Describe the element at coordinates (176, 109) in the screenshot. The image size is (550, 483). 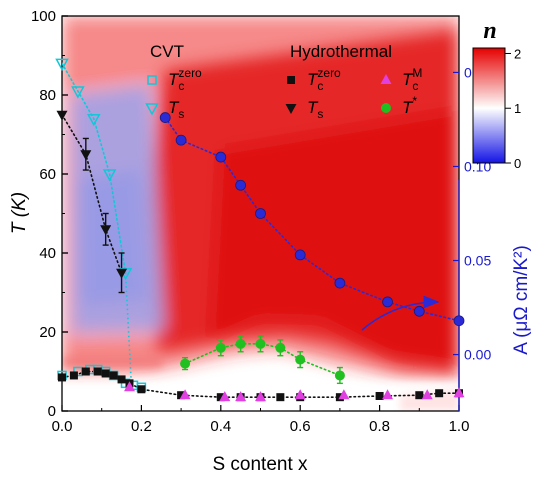
I see `legend-label-cvt_ts: Ts` at that location.